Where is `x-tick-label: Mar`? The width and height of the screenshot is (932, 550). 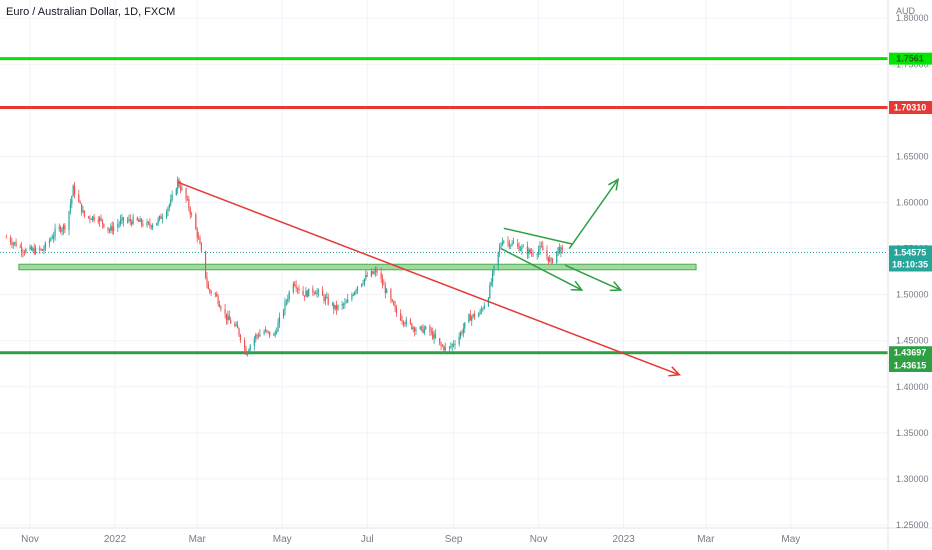 x-tick-label: Mar is located at coordinates (706, 539).